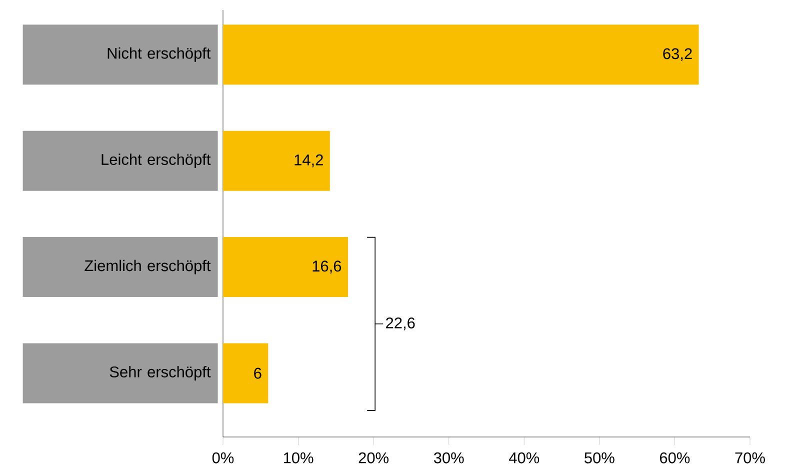  What do you see at coordinates (677, 54) in the screenshot?
I see `data-label: 63,2` at bounding box center [677, 54].